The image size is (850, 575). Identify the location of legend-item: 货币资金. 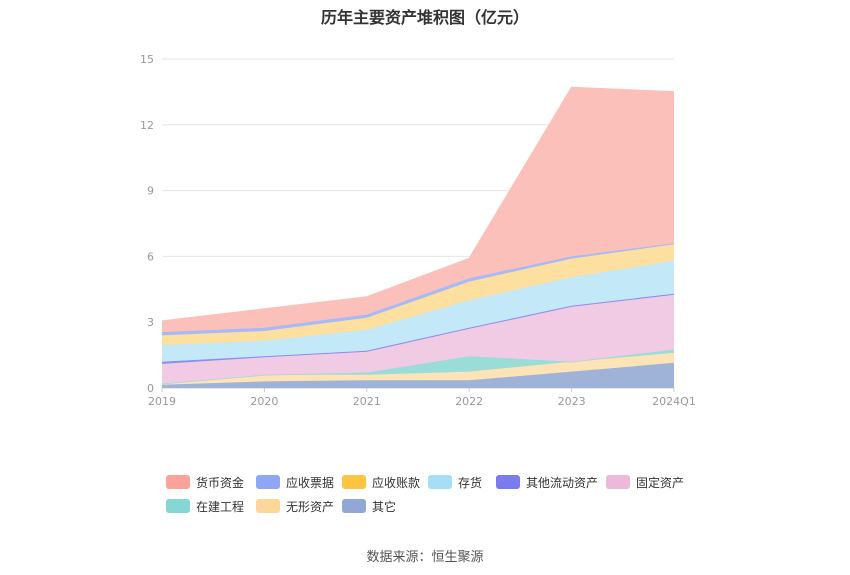
(205, 482).